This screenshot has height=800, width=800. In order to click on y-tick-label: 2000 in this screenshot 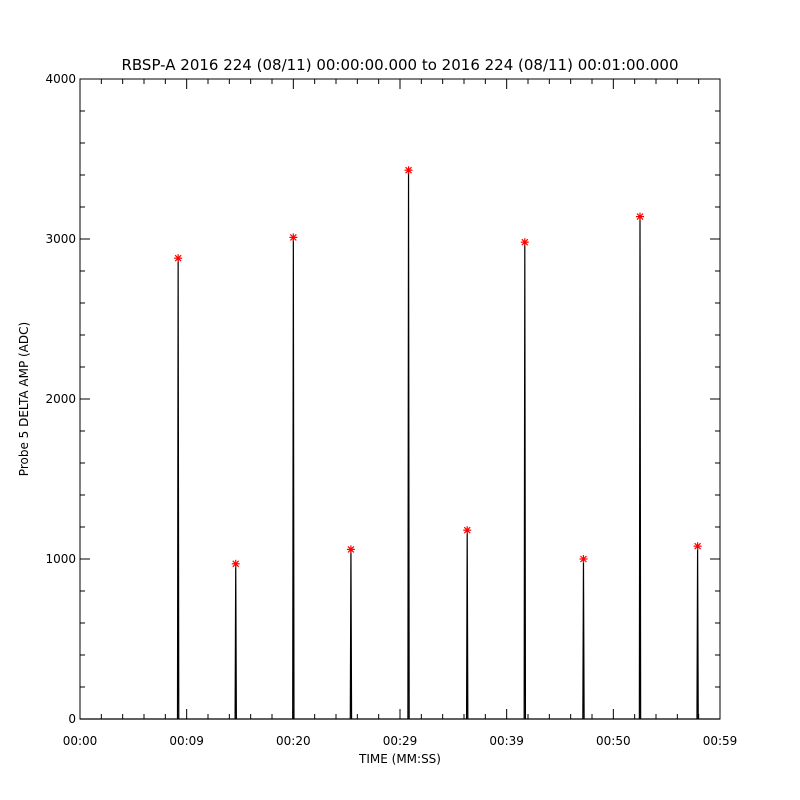, I will do `click(60, 399)`.